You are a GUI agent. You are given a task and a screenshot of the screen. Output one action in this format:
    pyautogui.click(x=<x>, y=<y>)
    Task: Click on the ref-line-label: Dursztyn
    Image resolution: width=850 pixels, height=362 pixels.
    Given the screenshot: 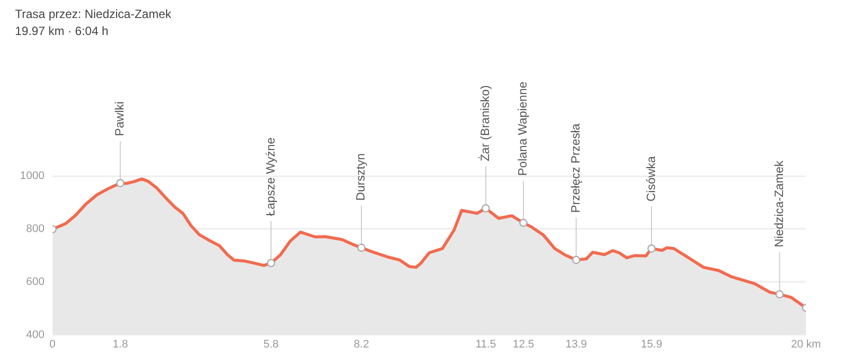 What is the action you would take?
    pyautogui.click(x=361, y=177)
    